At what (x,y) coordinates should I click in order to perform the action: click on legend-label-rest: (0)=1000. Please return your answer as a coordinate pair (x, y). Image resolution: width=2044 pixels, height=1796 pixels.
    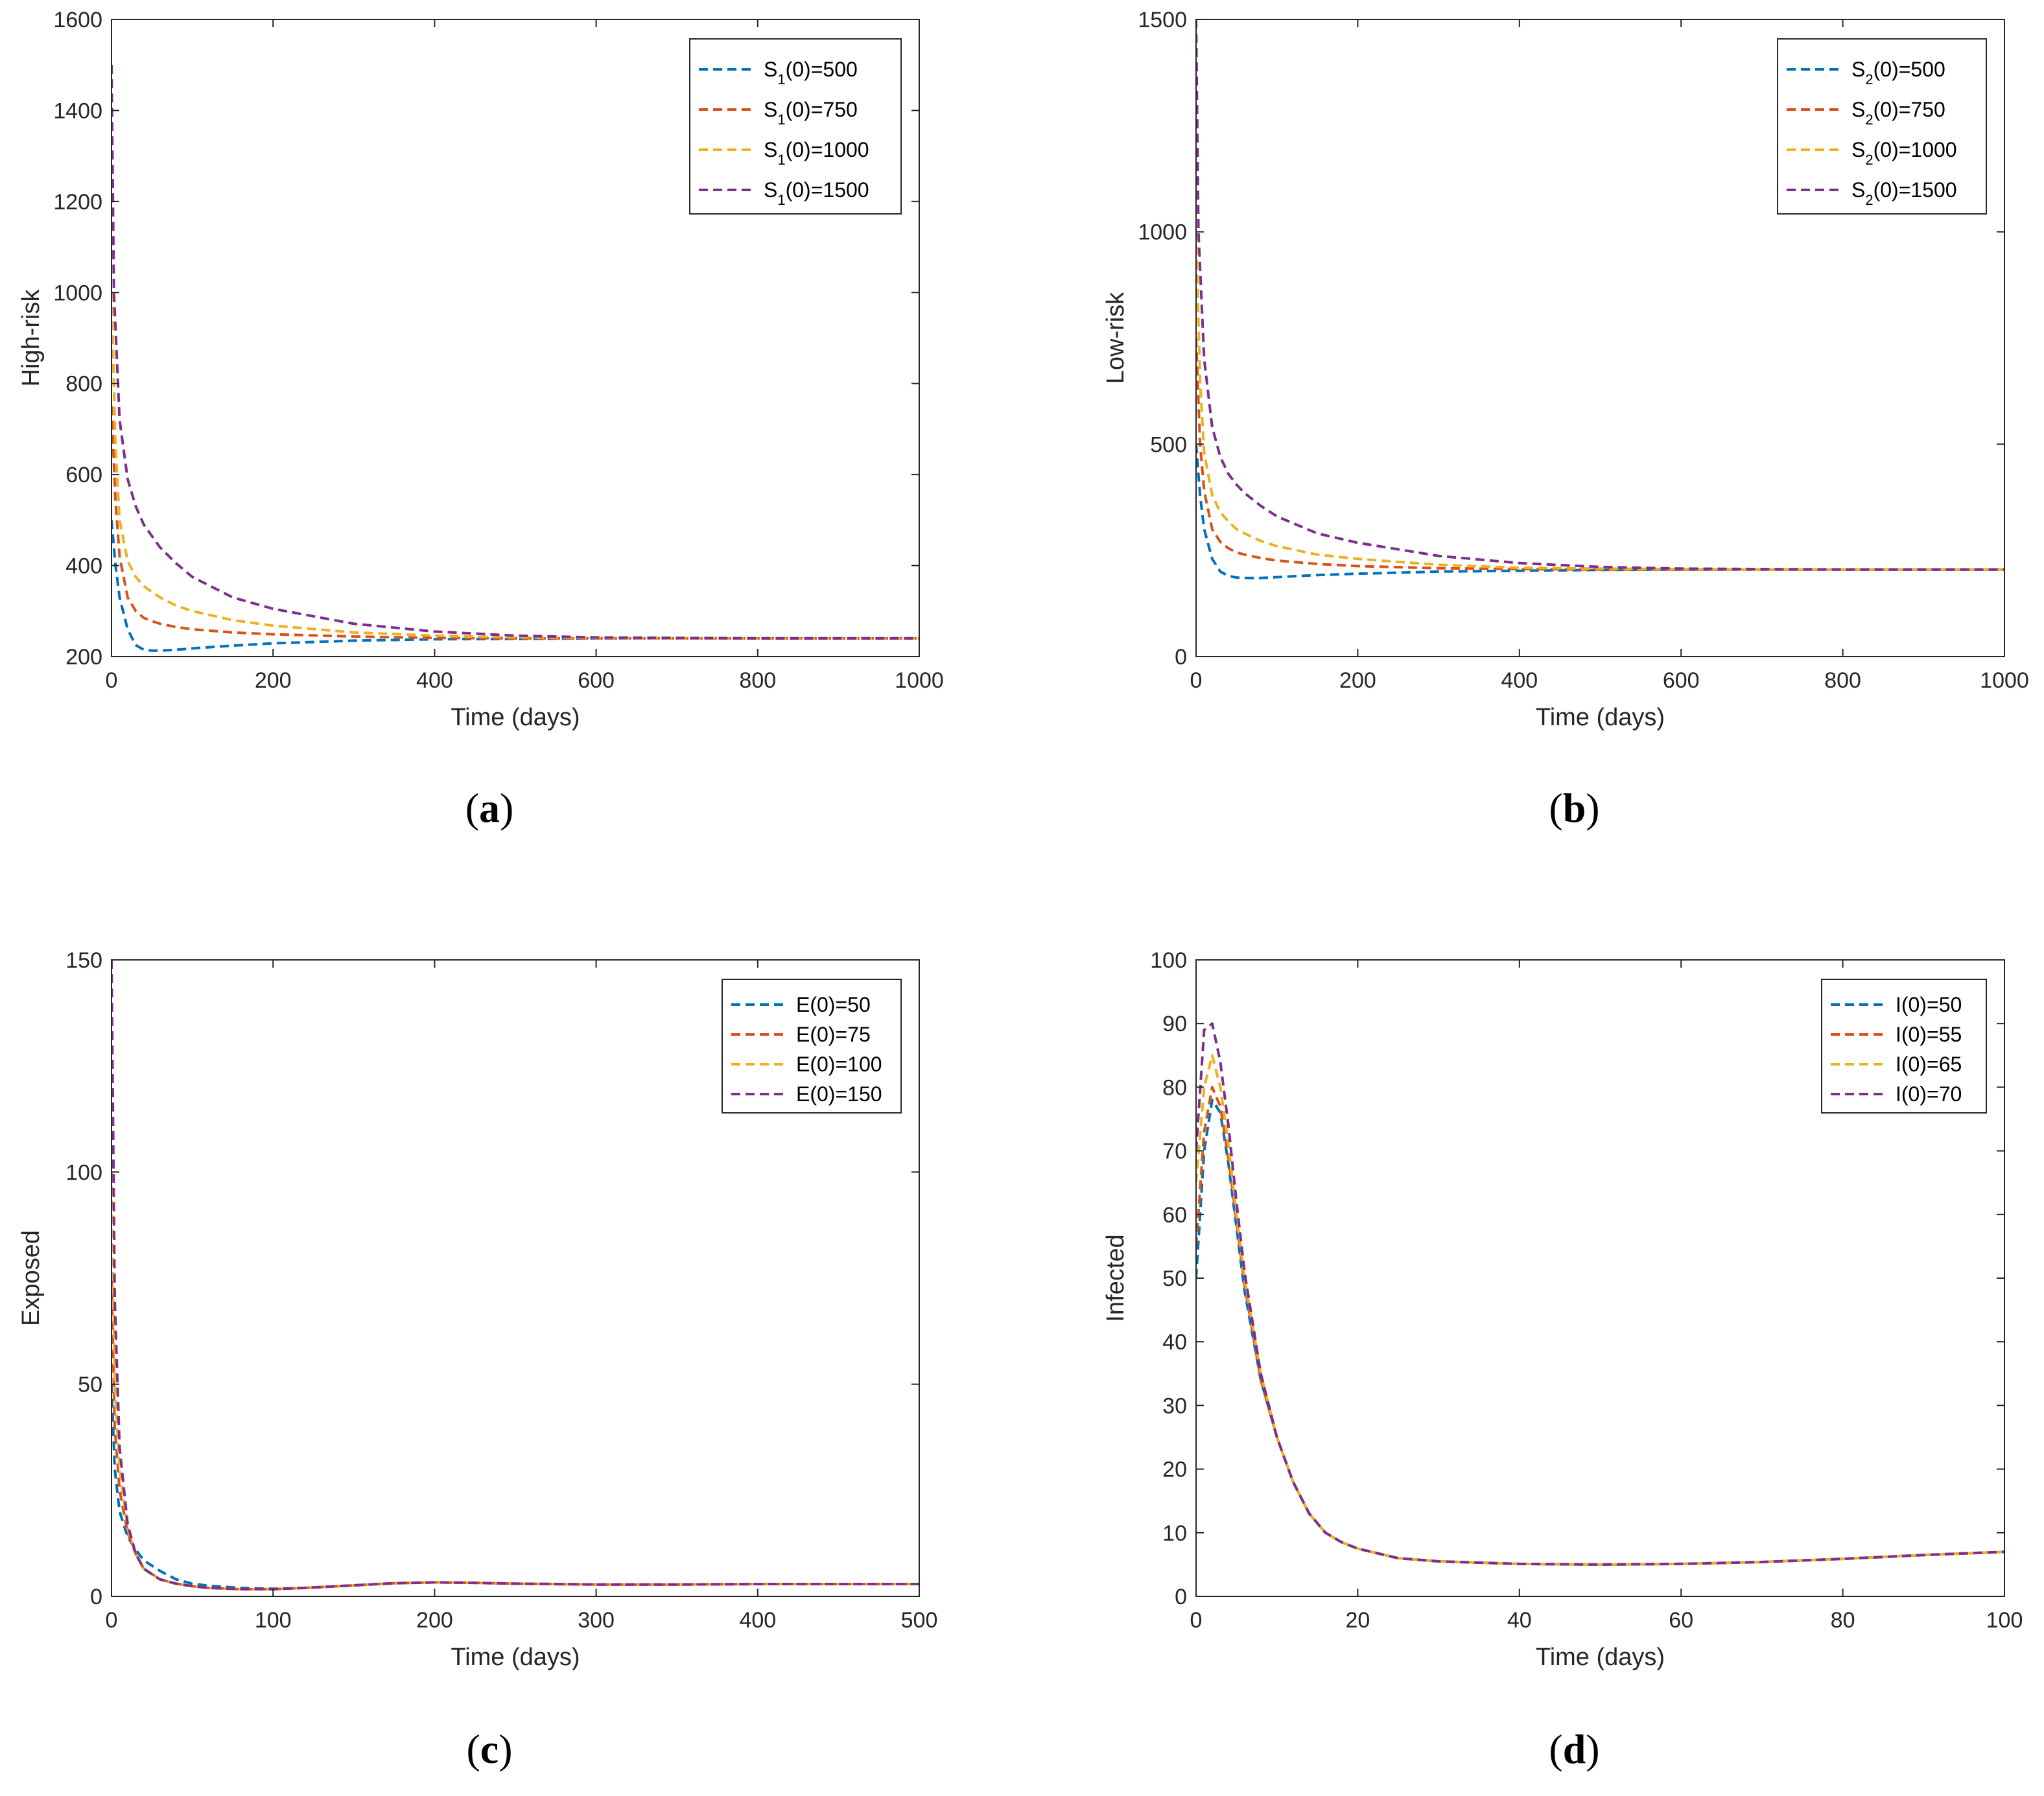
    Looking at the image, I should click on (827, 149).